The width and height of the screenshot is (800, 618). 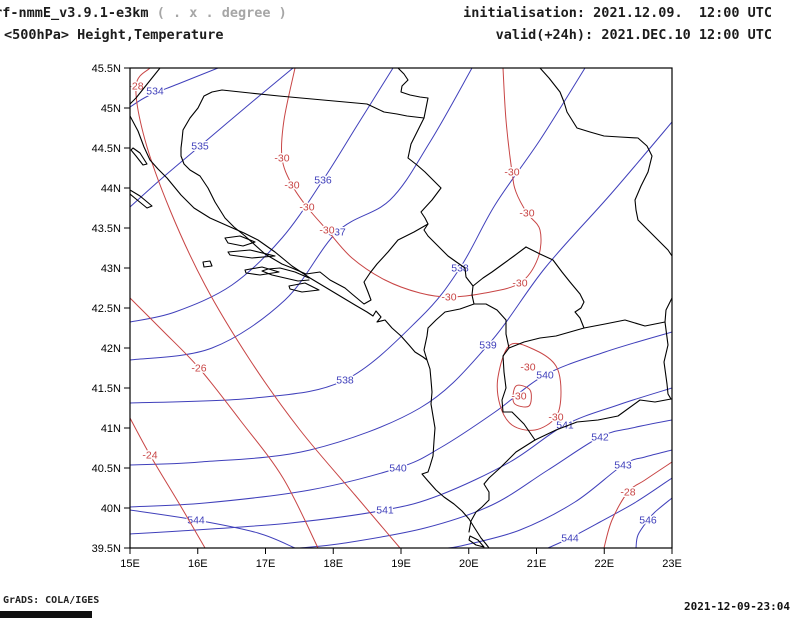 I want to click on border-montenegro-albania, so click(x=449, y=332).